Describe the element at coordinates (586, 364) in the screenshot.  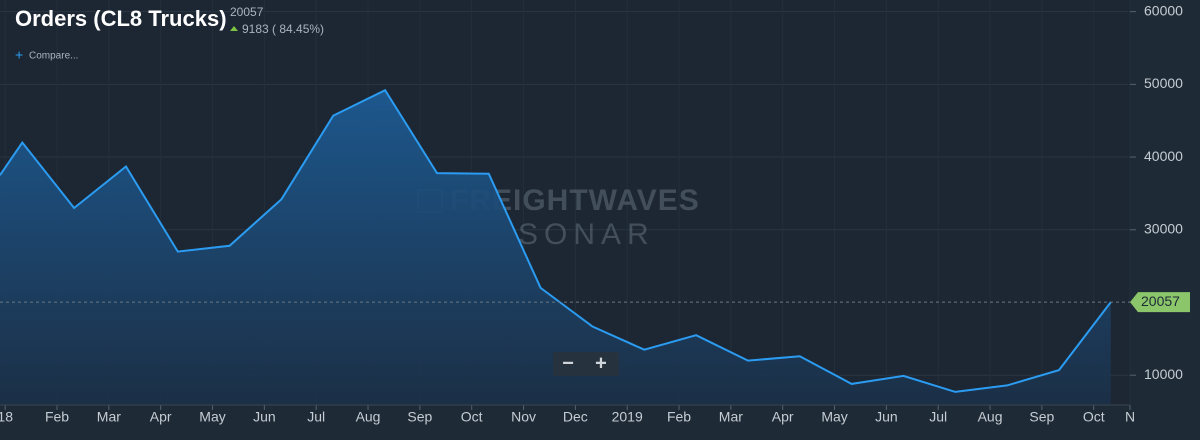
I see `zoom-controls` at that location.